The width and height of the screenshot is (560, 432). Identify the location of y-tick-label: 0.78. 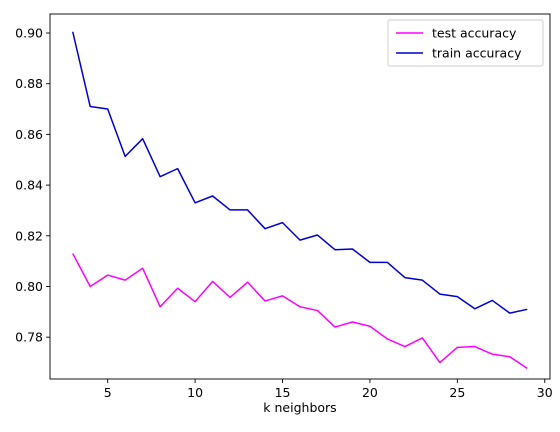
(29, 337).